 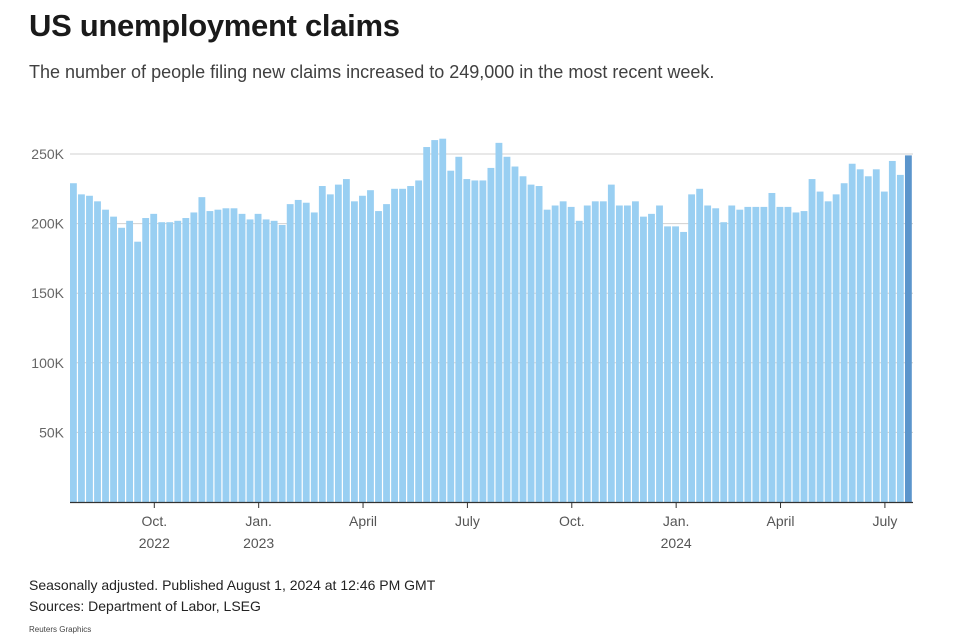 What do you see at coordinates (47, 154) in the screenshot?
I see `y-tick-label: 250K` at bounding box center [47, 154].